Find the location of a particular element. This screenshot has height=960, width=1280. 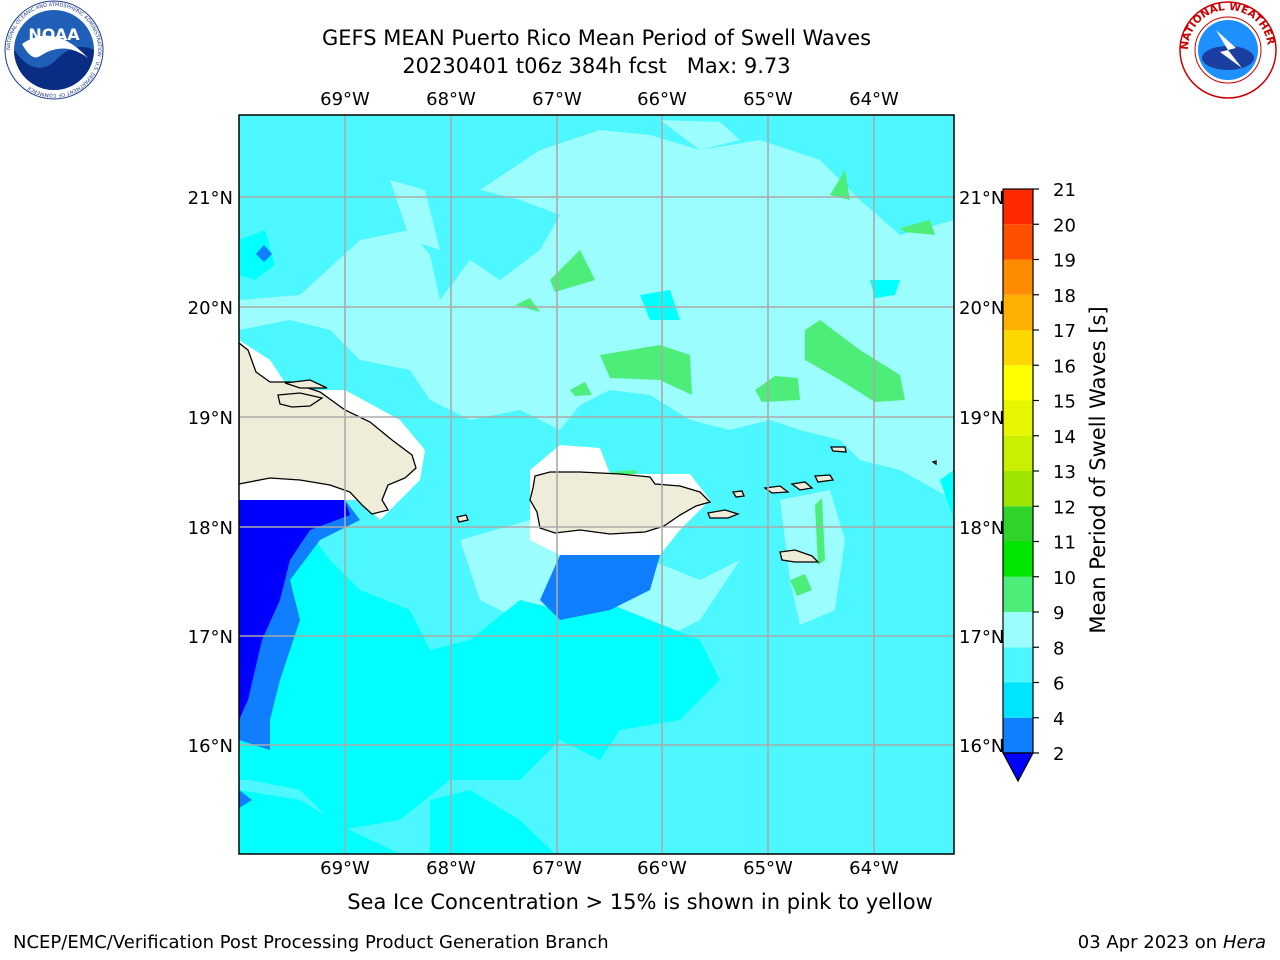

colorbar-tick-label: 11 is located at coordinates (1064, 543).